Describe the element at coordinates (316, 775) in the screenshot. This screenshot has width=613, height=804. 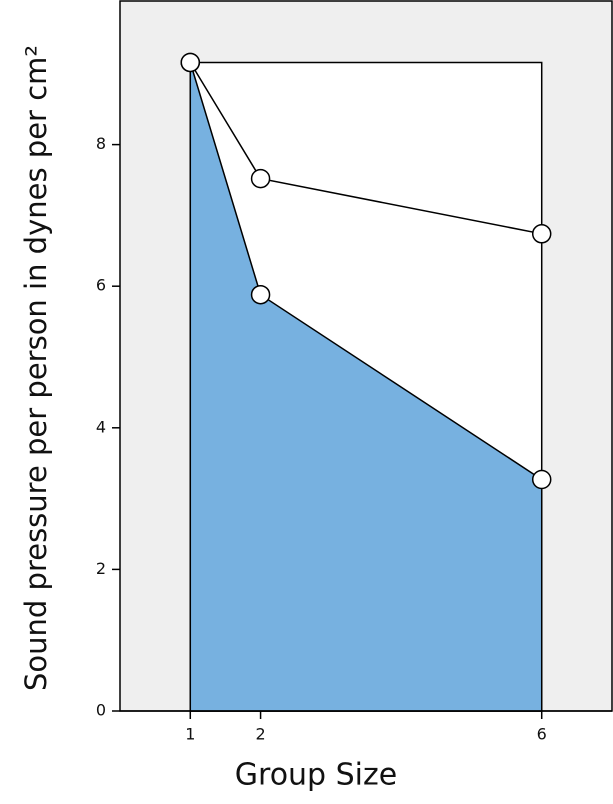
I see `x-axis-label: Group Size` at that location.